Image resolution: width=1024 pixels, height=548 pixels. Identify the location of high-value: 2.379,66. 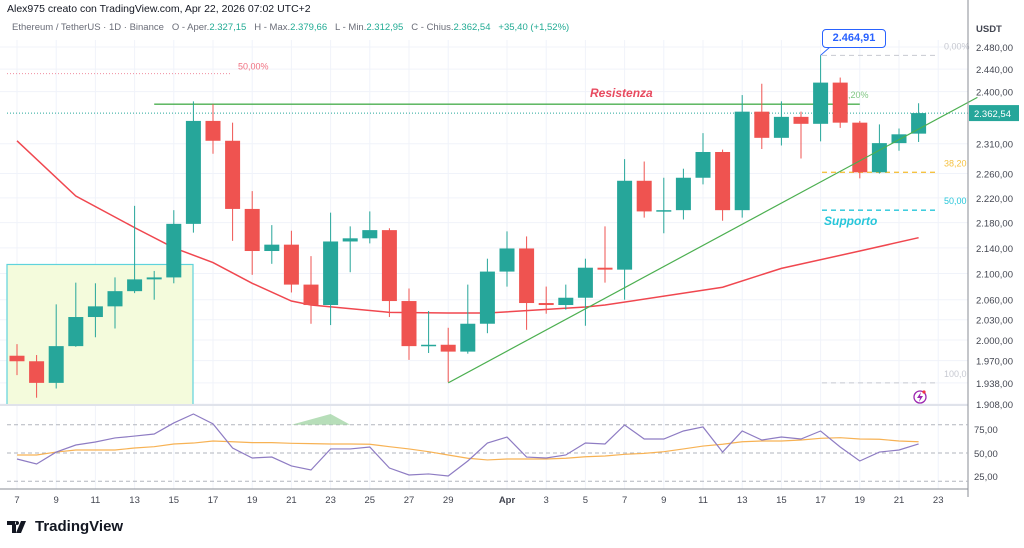
(309, 27).